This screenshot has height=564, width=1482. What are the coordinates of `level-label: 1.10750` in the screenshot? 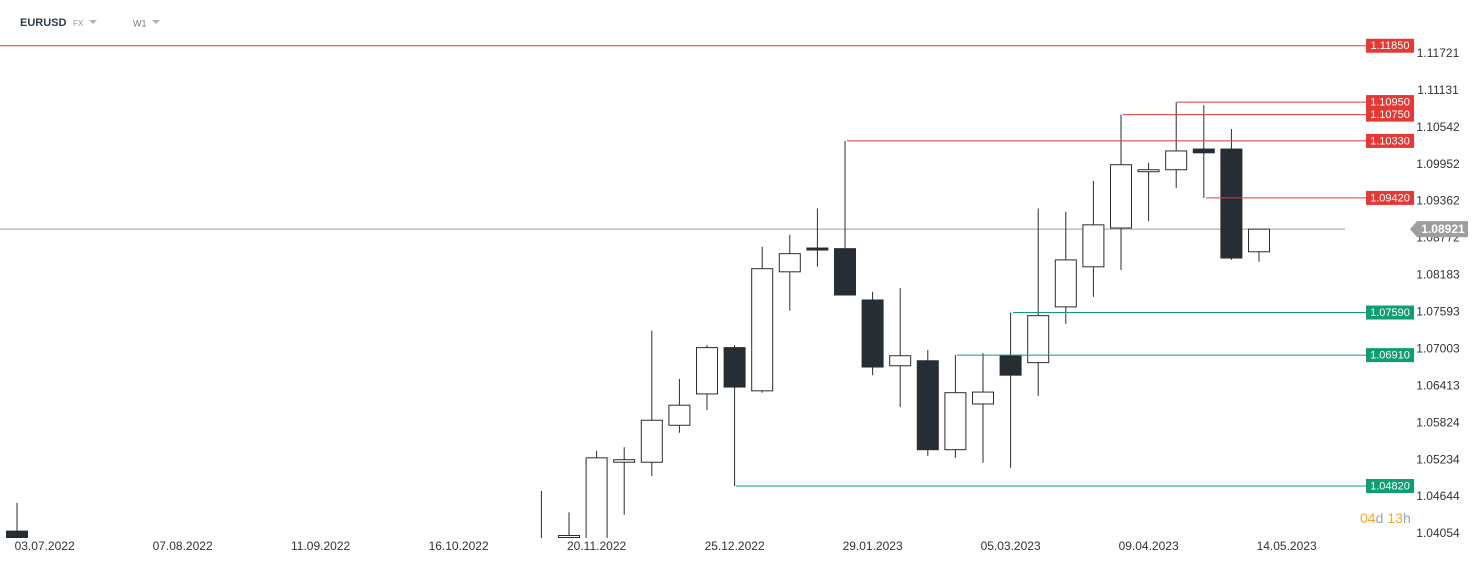 It's located at (1390, 115).